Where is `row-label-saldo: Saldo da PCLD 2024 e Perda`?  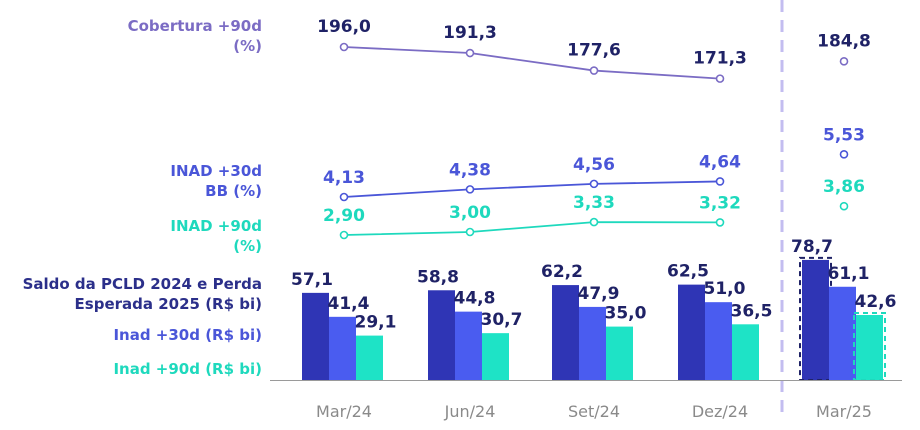 row-label-saldo: Saldo da PCLD 2024 e Perda is located at coordinates (142, 284).